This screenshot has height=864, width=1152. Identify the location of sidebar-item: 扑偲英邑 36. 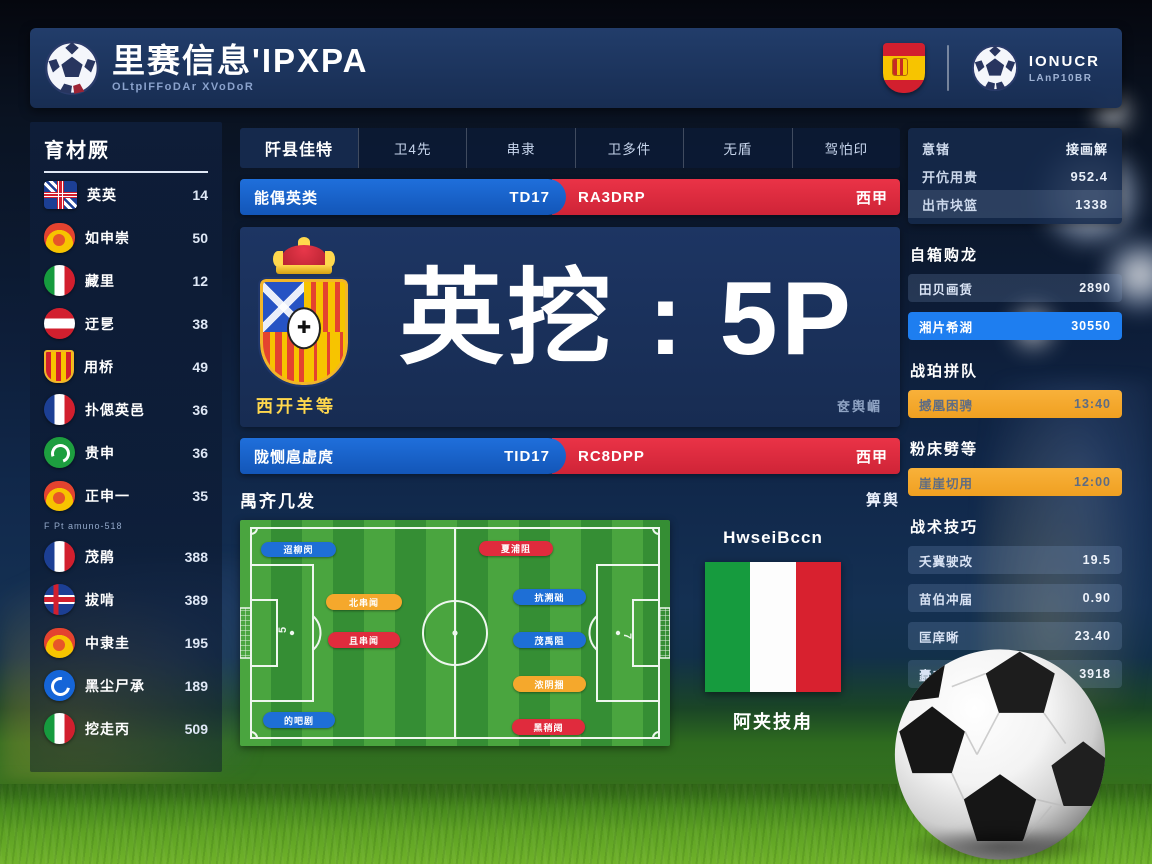
(126, 409).